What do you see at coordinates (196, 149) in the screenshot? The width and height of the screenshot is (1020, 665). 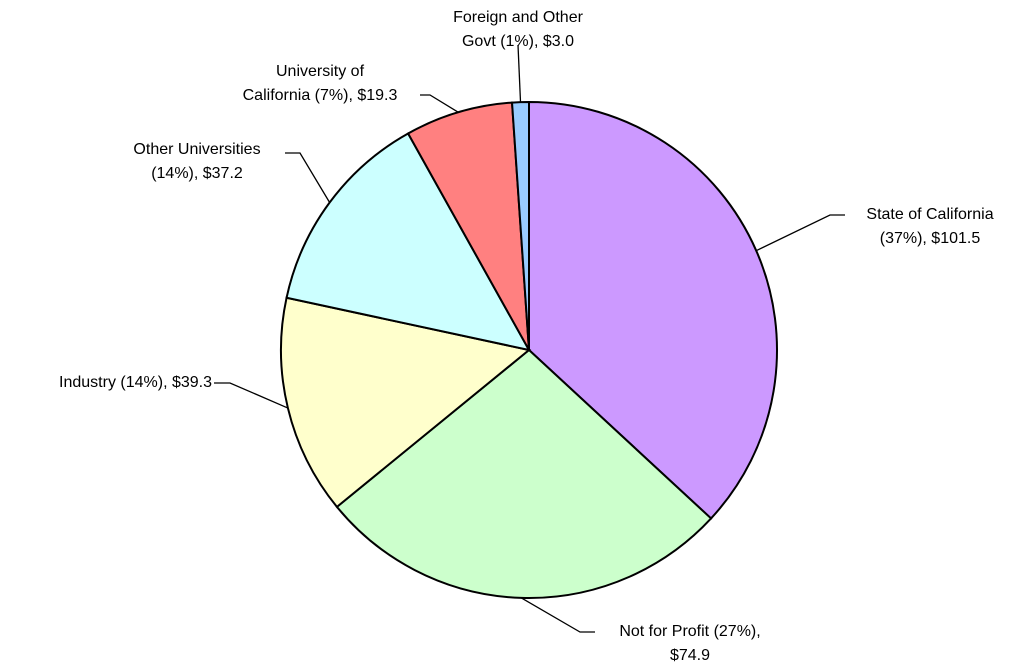 I see `slice-label-line: Other Universities` at bounding box center [196, 149].